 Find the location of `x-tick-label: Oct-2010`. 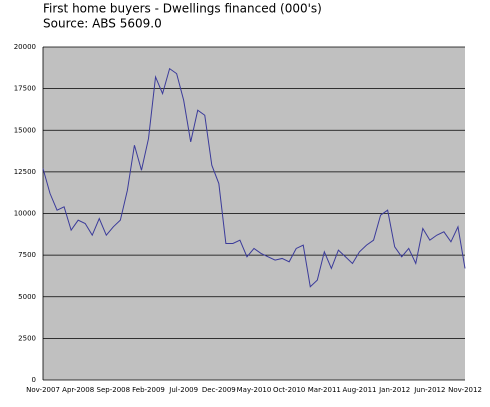

x-tick-label: Oct-2010 is located at coordinates (289, 390).